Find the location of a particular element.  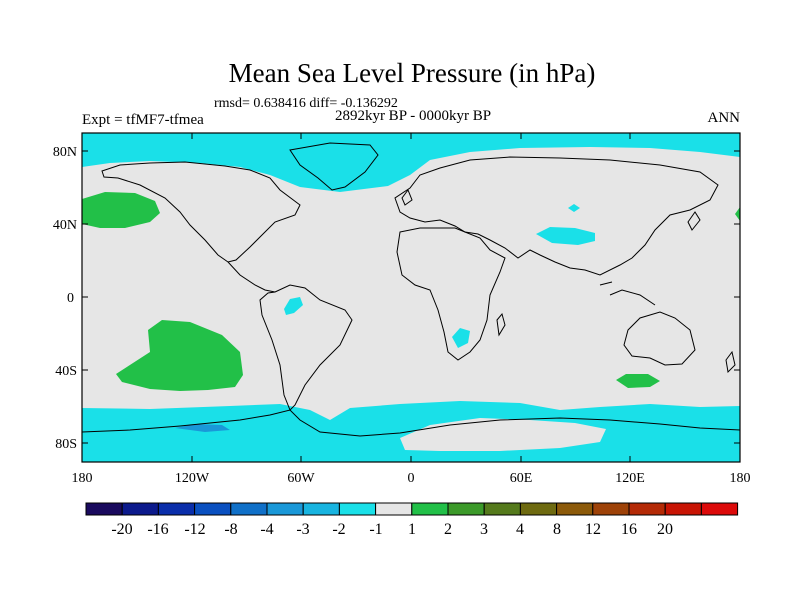

colorbar-label-13: 12 is located at coordinates (593, 529).